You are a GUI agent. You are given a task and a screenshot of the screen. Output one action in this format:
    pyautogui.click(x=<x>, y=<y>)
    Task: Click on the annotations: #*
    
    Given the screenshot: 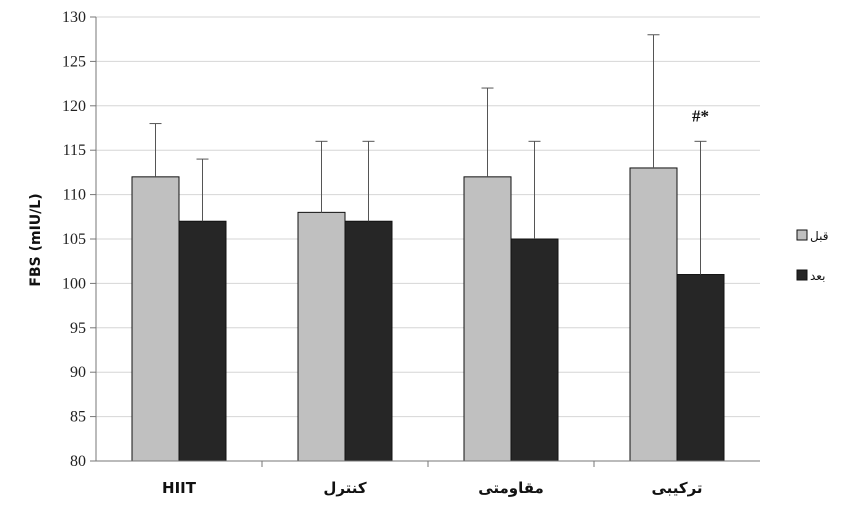 What is the action you would take?
    pyautogui.click(x=700, y=115)
    